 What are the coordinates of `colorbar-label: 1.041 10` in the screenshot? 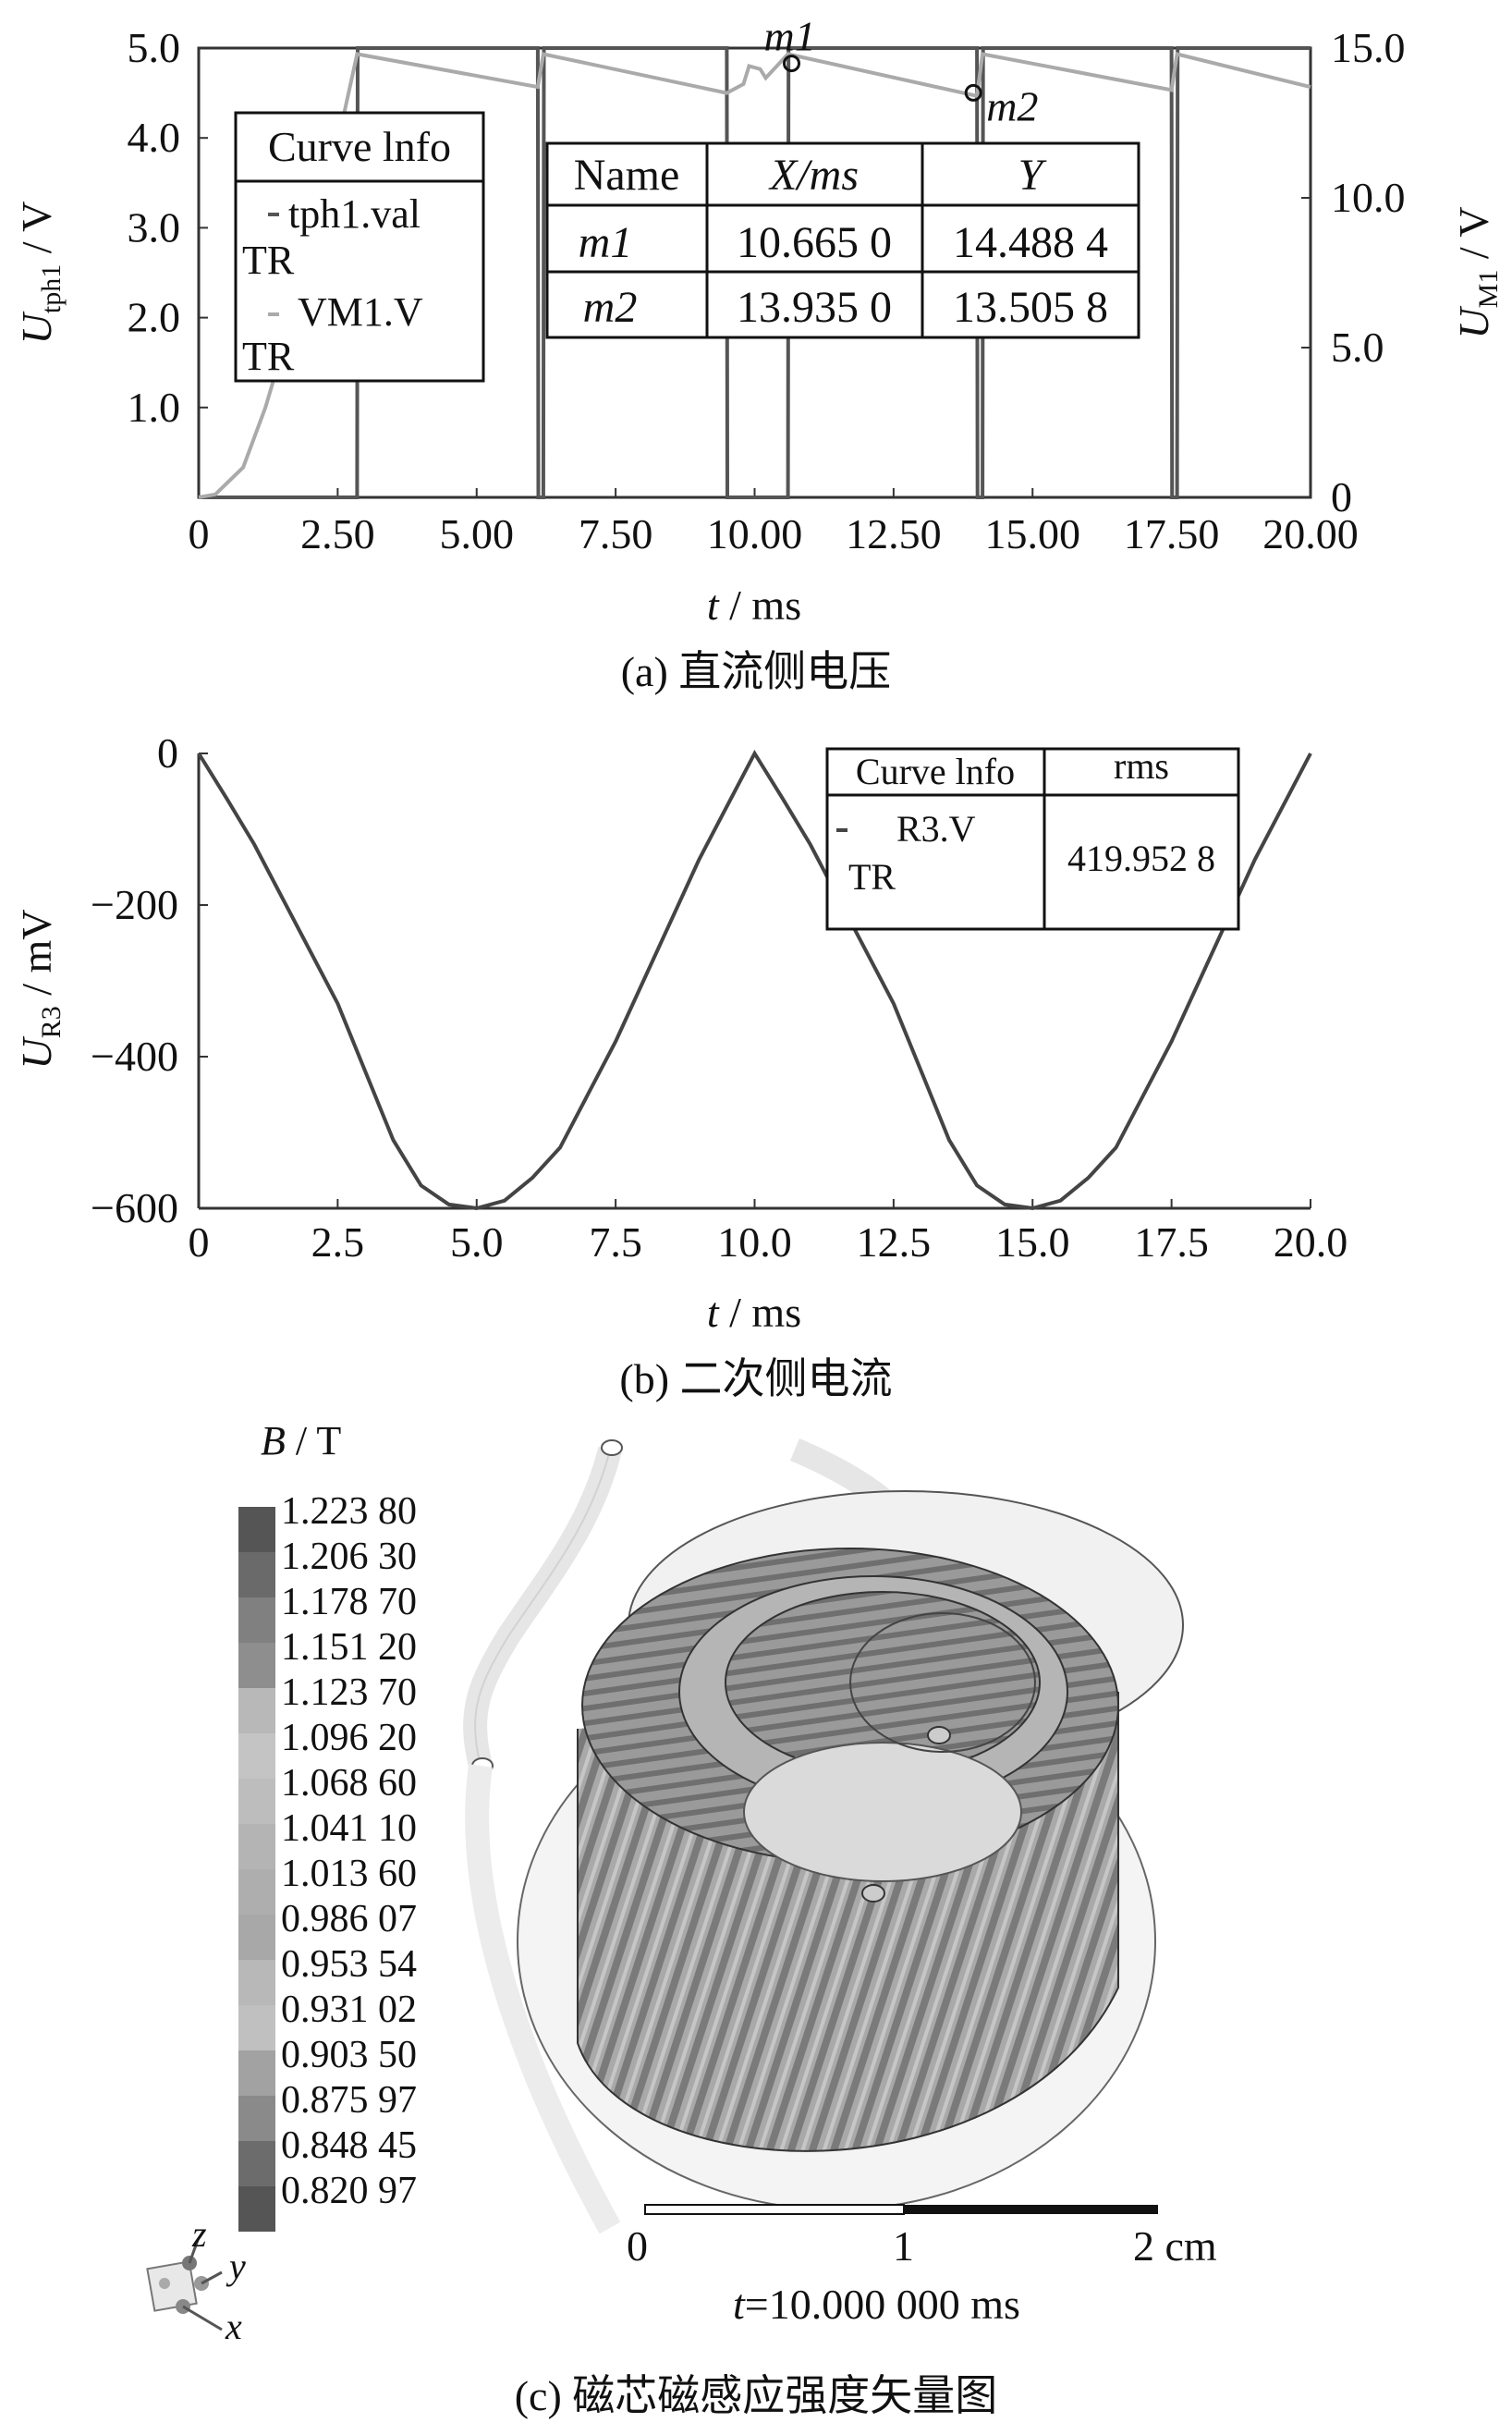 It's located at (349, 1828).